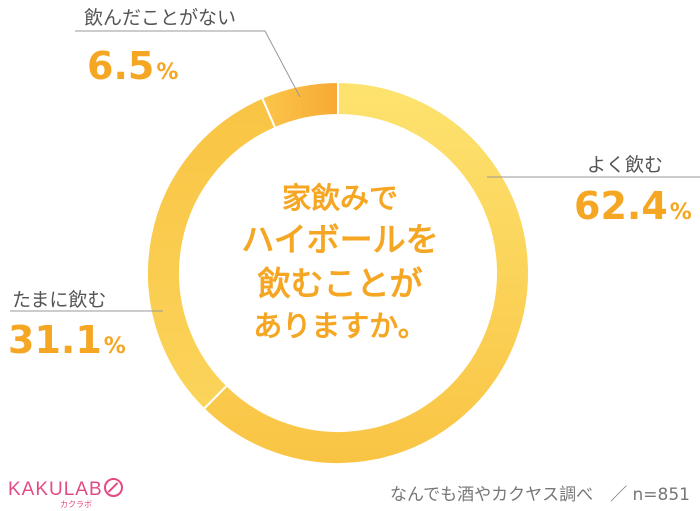 This screenshot has height=511, width=700. What do you see at coordinates (55, 489) in the screenshot?
I see `logo-text: KAKULAB` at bounding box center [55, 489].